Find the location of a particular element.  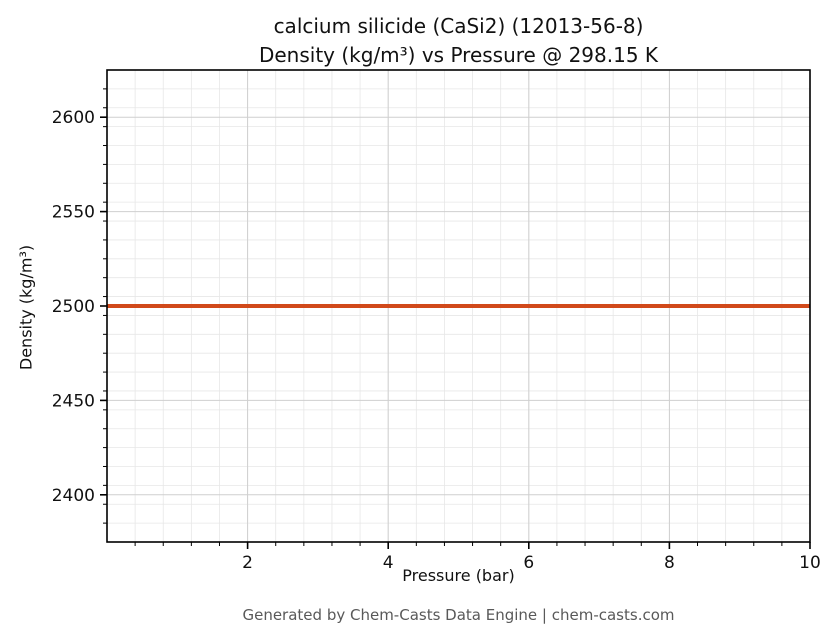

x-tick-label: 10 is located at coordinates (810, 563).